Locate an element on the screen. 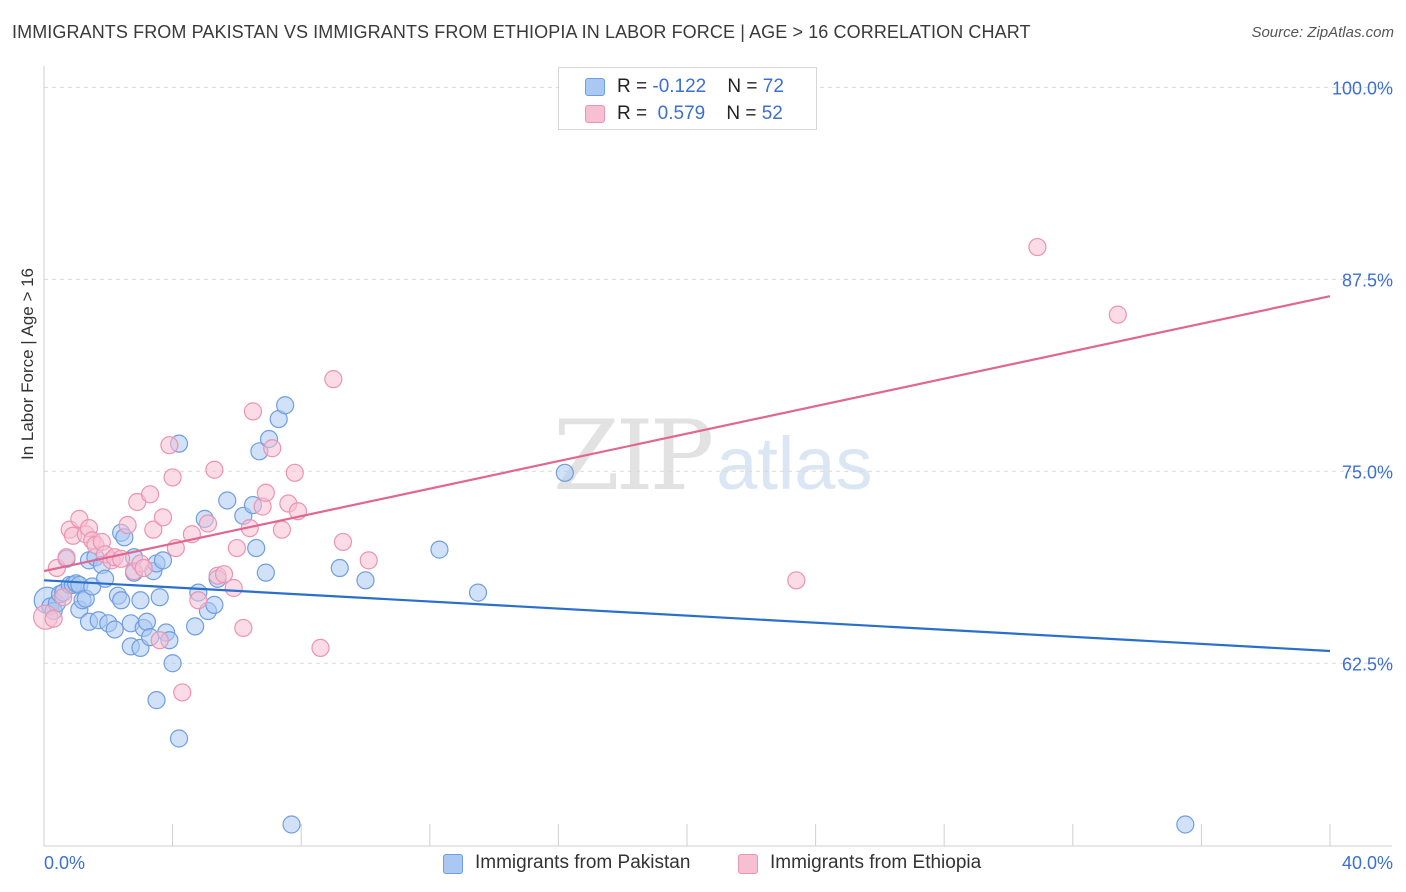 Image resolution: width=1406 pixels, height=892 pixels. y-axis-label: In Labor Force | Age > 16 is located at coordinates (27, 363).